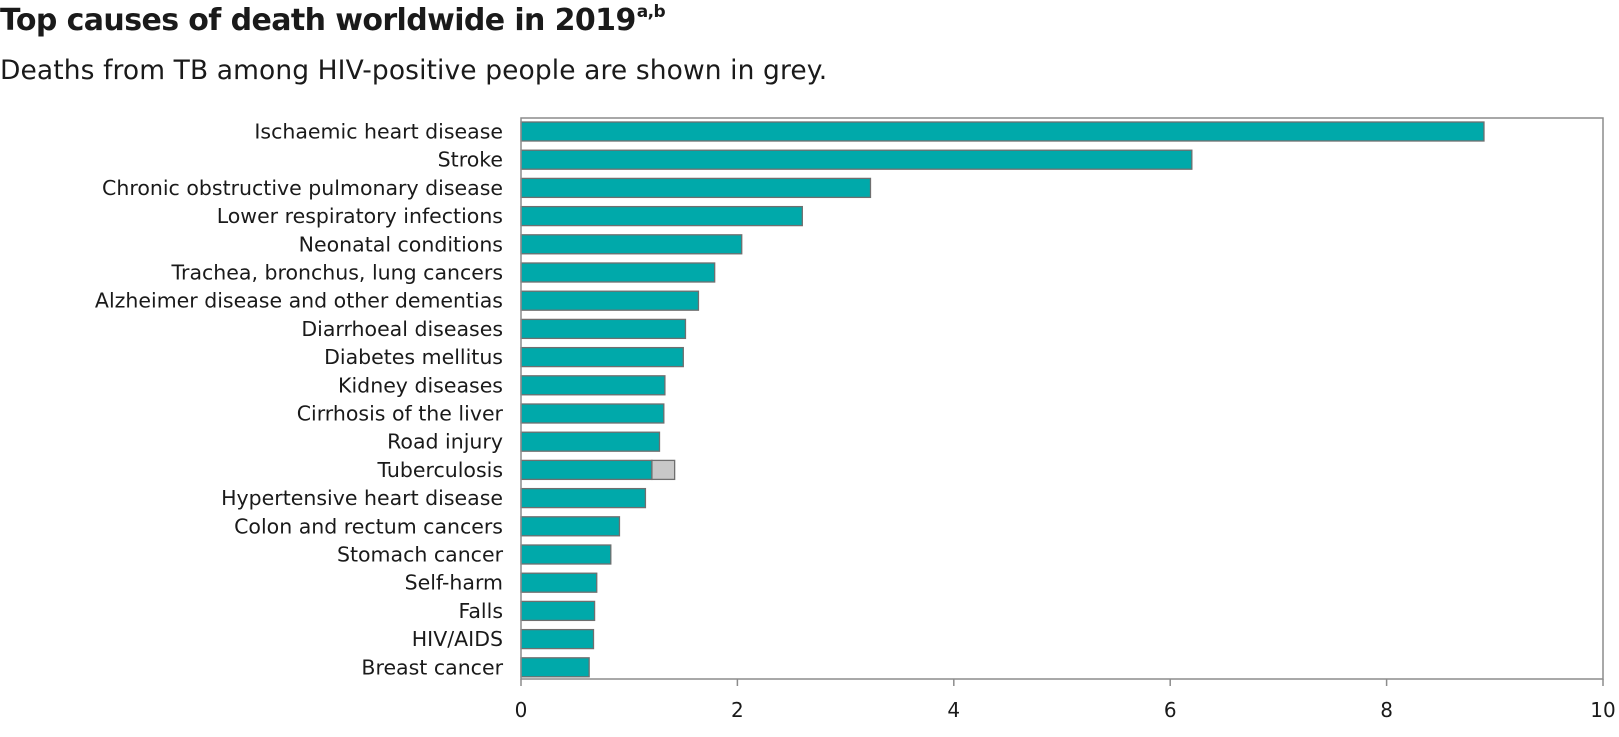  What do you see at coordinates (420, 555) in the screenshot?
I see `category-label: Stomach cancer` at bounding box center [420, 555].